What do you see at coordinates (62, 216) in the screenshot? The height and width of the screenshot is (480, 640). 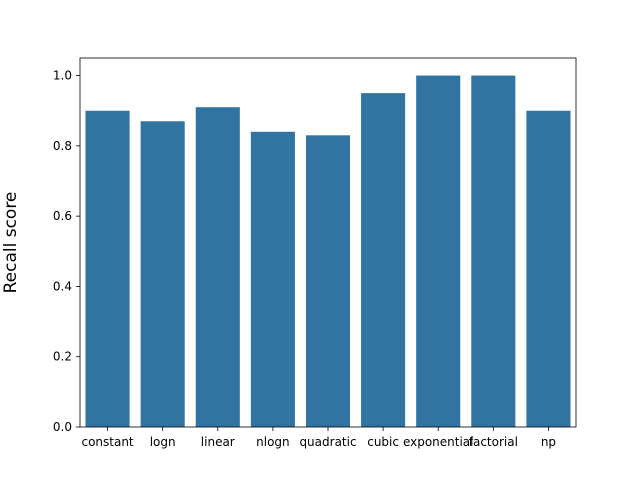 I see `y-tick-label: 0.6` at bounding box center [62, 216].